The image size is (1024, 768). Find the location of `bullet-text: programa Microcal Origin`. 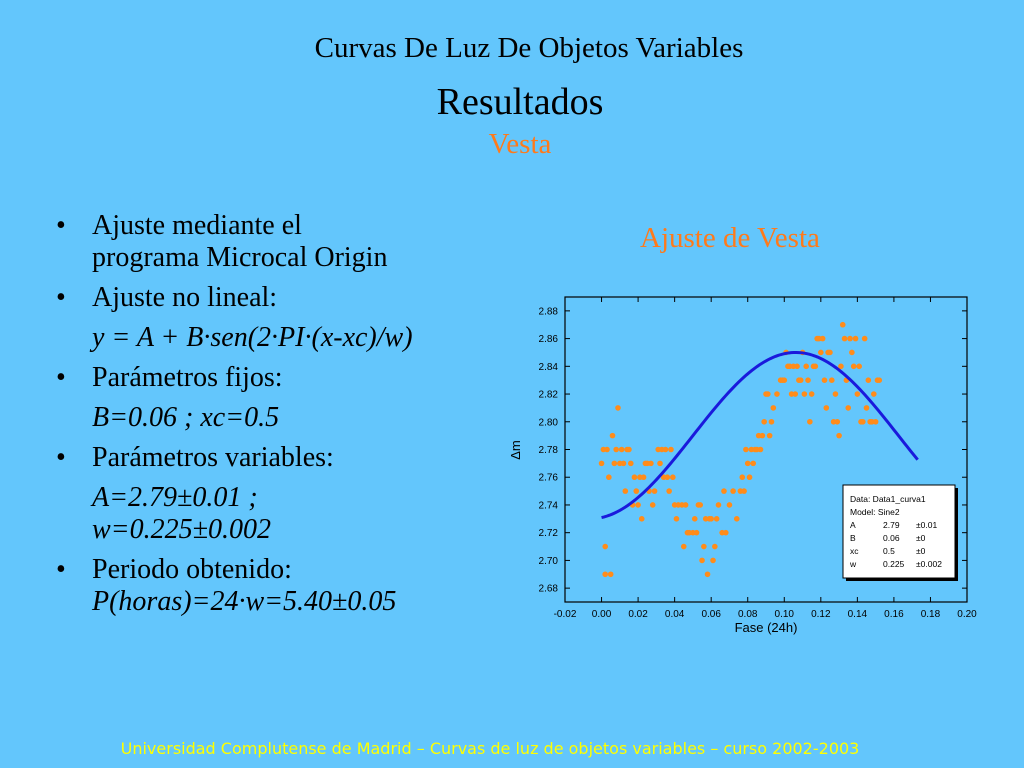

bullet-text: programa Microcal Origin is located at coordinates (240, 257).